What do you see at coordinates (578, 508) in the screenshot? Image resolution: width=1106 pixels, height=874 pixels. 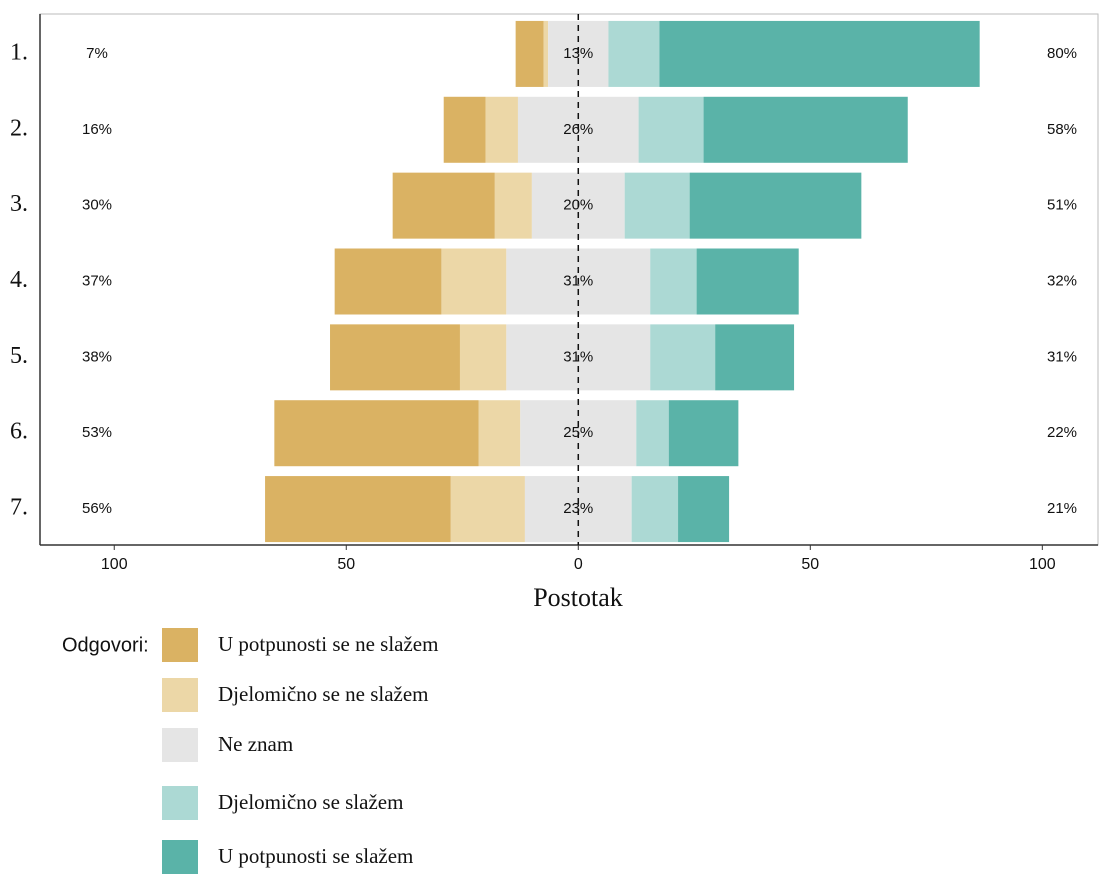 I see `neutral-label: 23%` at bounding box center [578, 508].